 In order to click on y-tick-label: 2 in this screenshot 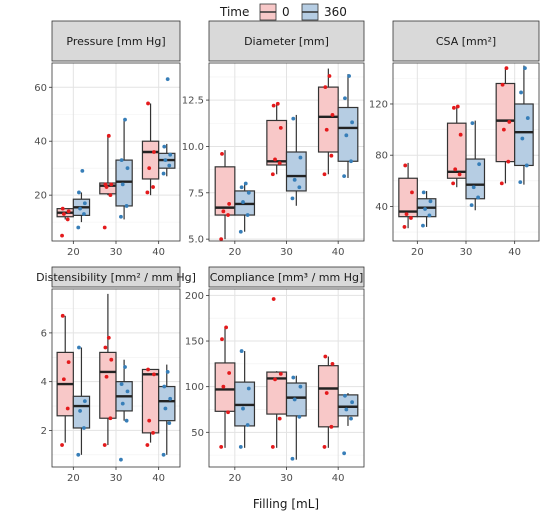, I will do `click(44, 431)`.